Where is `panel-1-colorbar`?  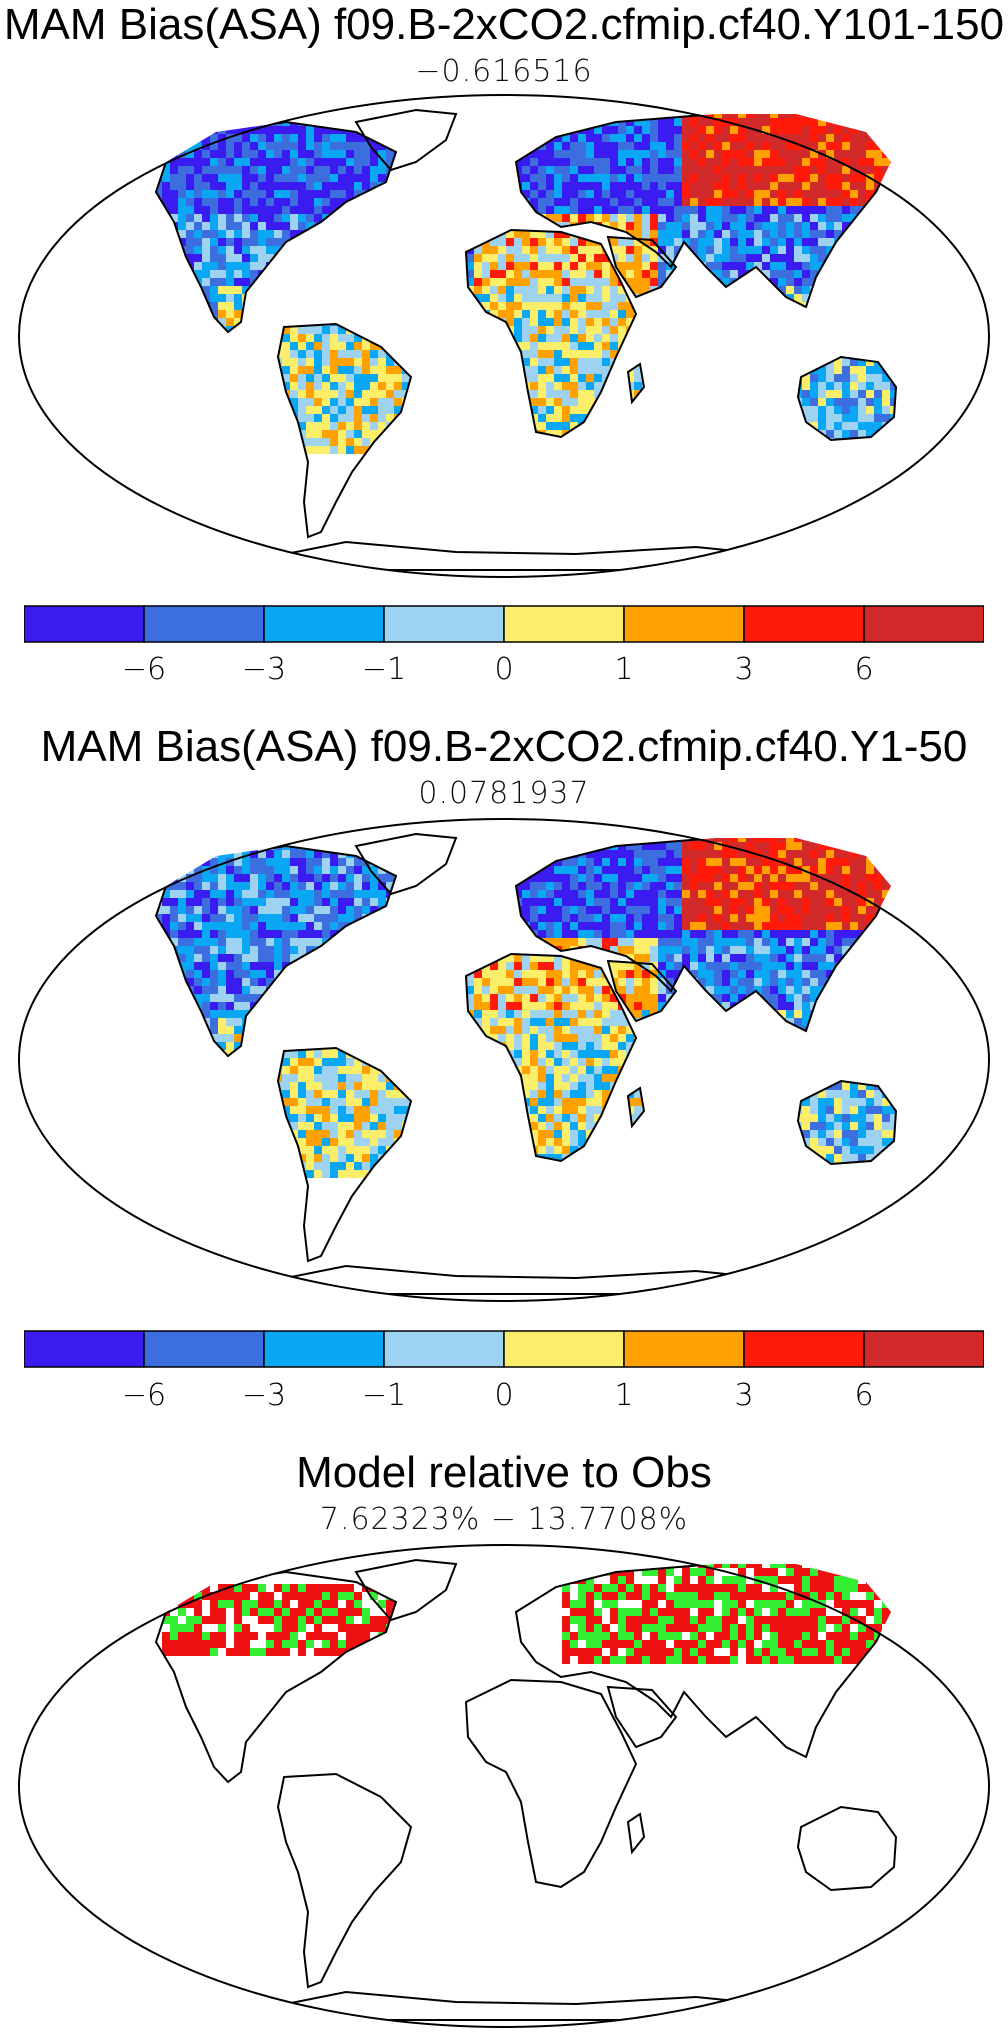
panel-1-colorbar is located at coordinates (504, 624).